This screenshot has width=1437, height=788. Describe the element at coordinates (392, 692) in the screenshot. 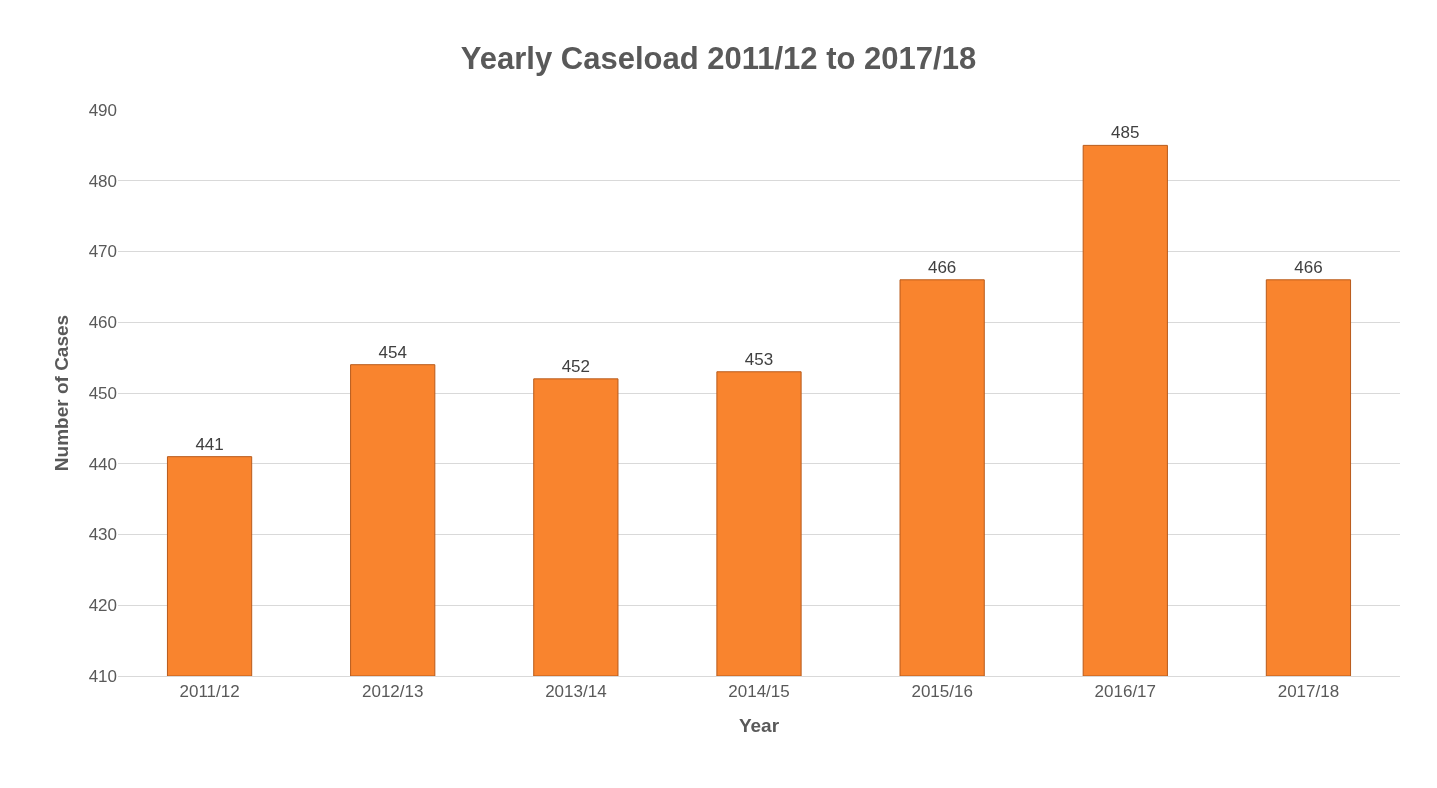

I see `x-tick-label: 2012/13` at that location.